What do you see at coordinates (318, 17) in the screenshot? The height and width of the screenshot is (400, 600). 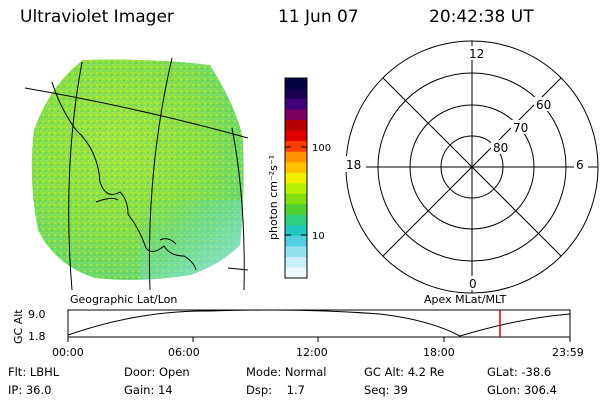 I see `date-label: 11 Jun 07` at bounding box center [318, 17].